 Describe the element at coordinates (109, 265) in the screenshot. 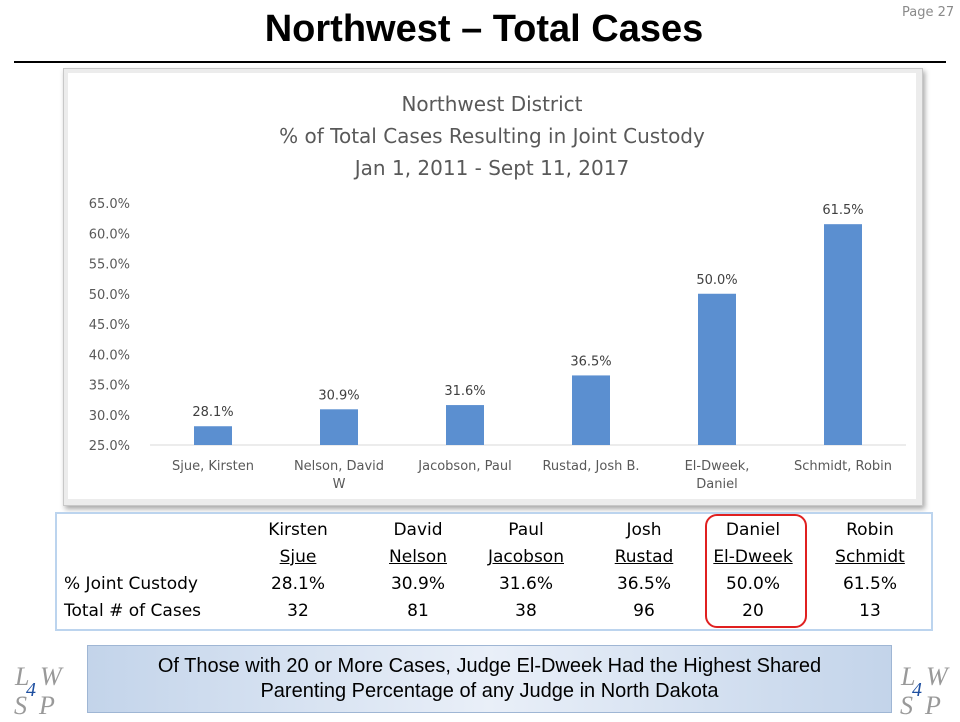

I see `y-tick-label: 55.0%` at that location.